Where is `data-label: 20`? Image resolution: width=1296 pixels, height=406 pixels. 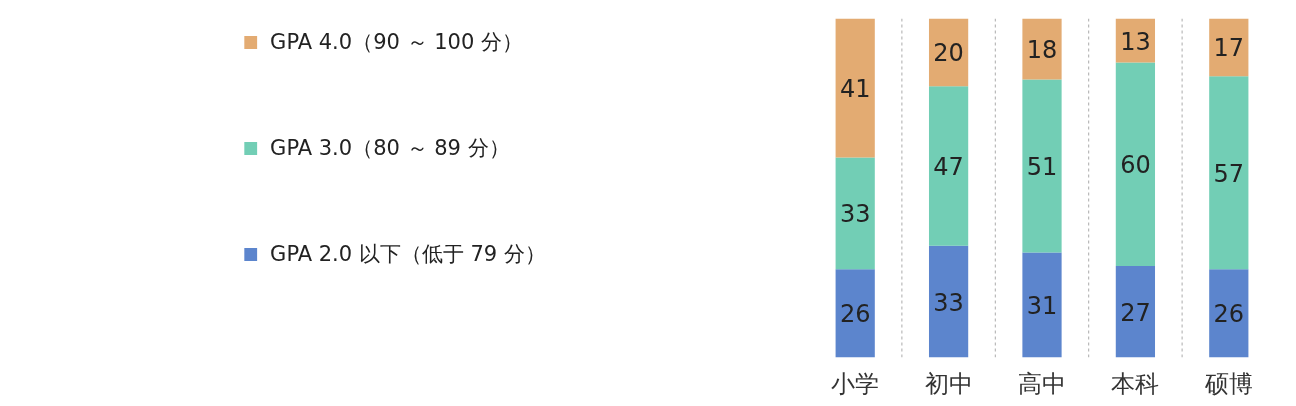
data-label: 20 is located at coordinates (948, 53).